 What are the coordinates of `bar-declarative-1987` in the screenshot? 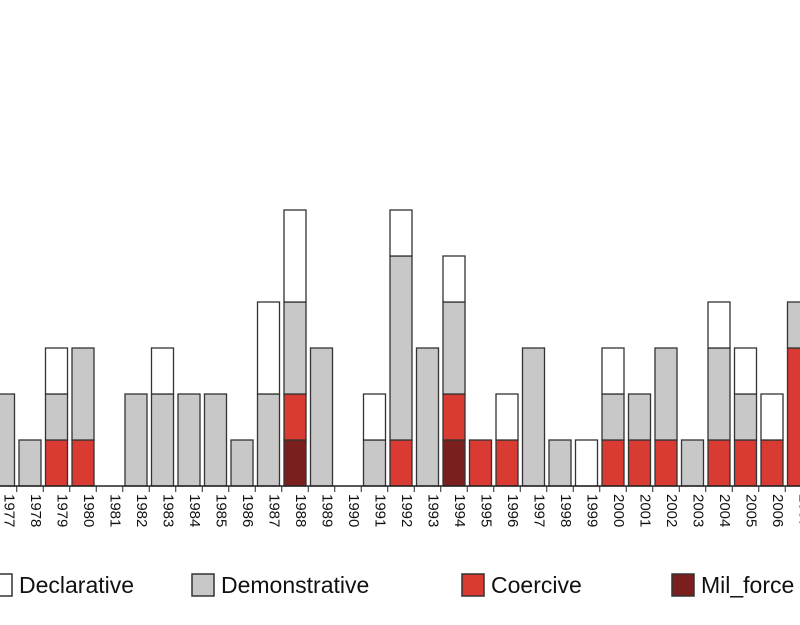 It's located at (269, 348).